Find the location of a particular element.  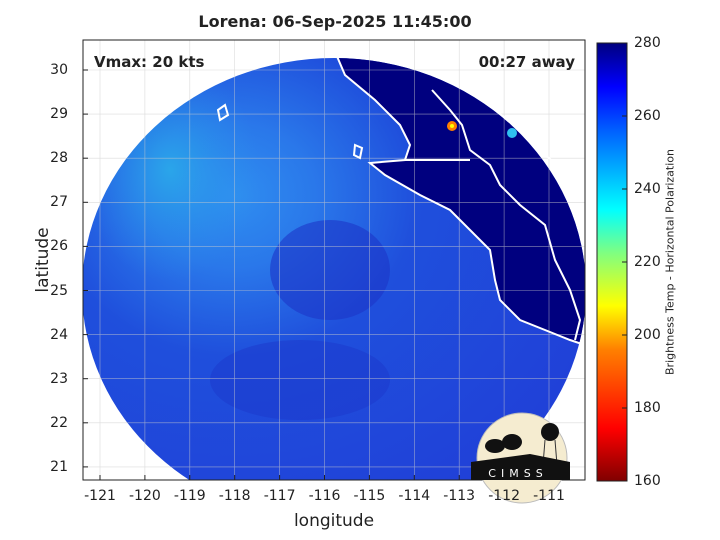

x-tick-label: -113 is located at coordinates (459, 496).